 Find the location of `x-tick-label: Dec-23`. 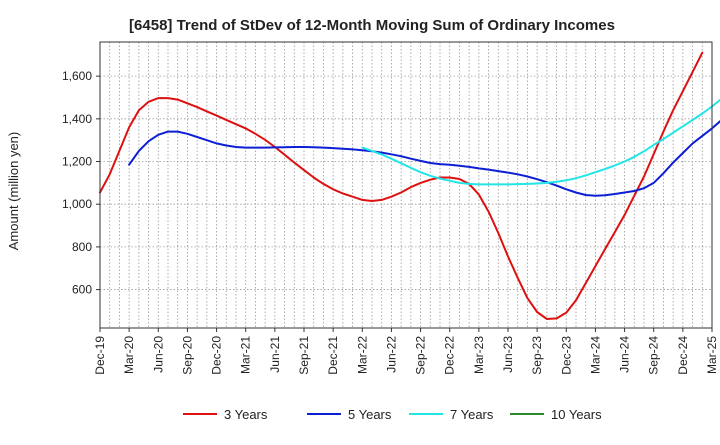

x-tick-label: Dec-23 is located at coordinates (566, 355).